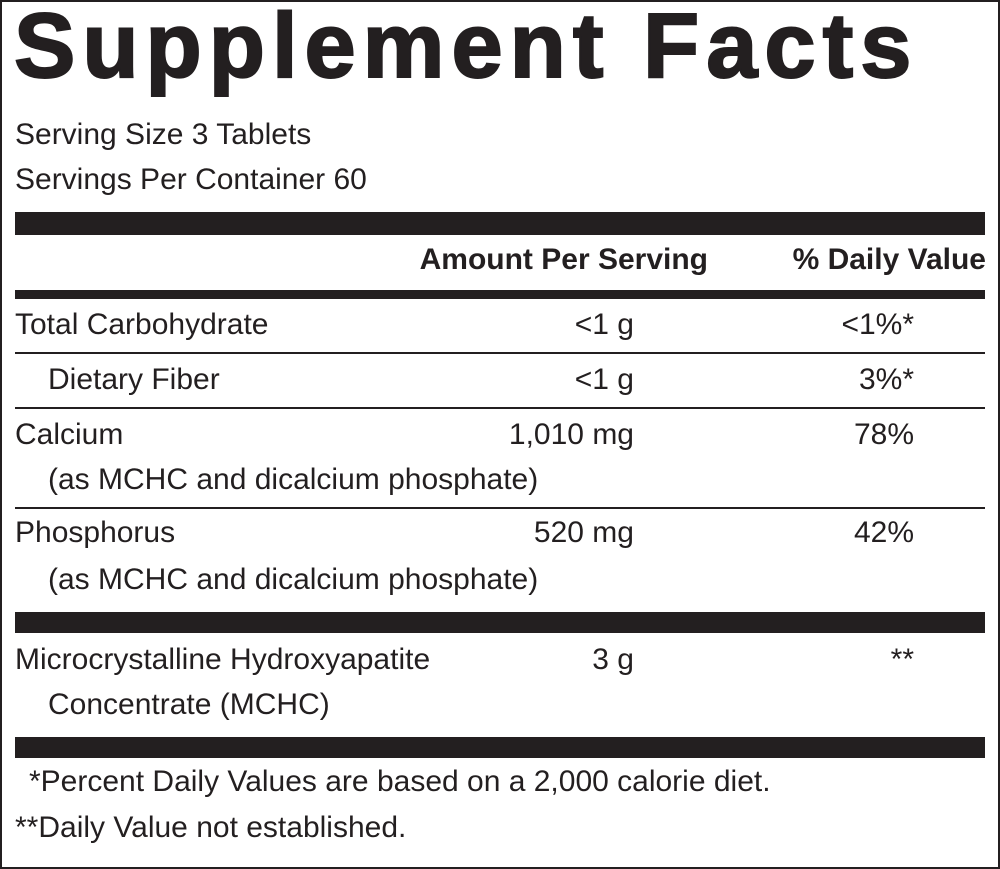  Describe the element at coordinates (571, 434) in the screenshot. I see `row-amount: 1,010 mg` at that location.